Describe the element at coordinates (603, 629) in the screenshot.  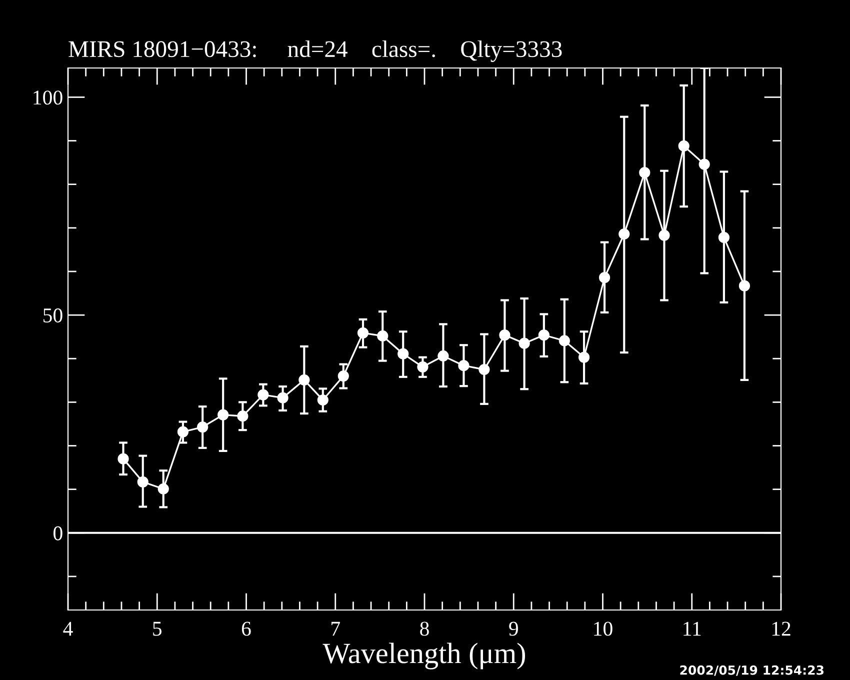
I see `x-tick-label: 10` at that location.